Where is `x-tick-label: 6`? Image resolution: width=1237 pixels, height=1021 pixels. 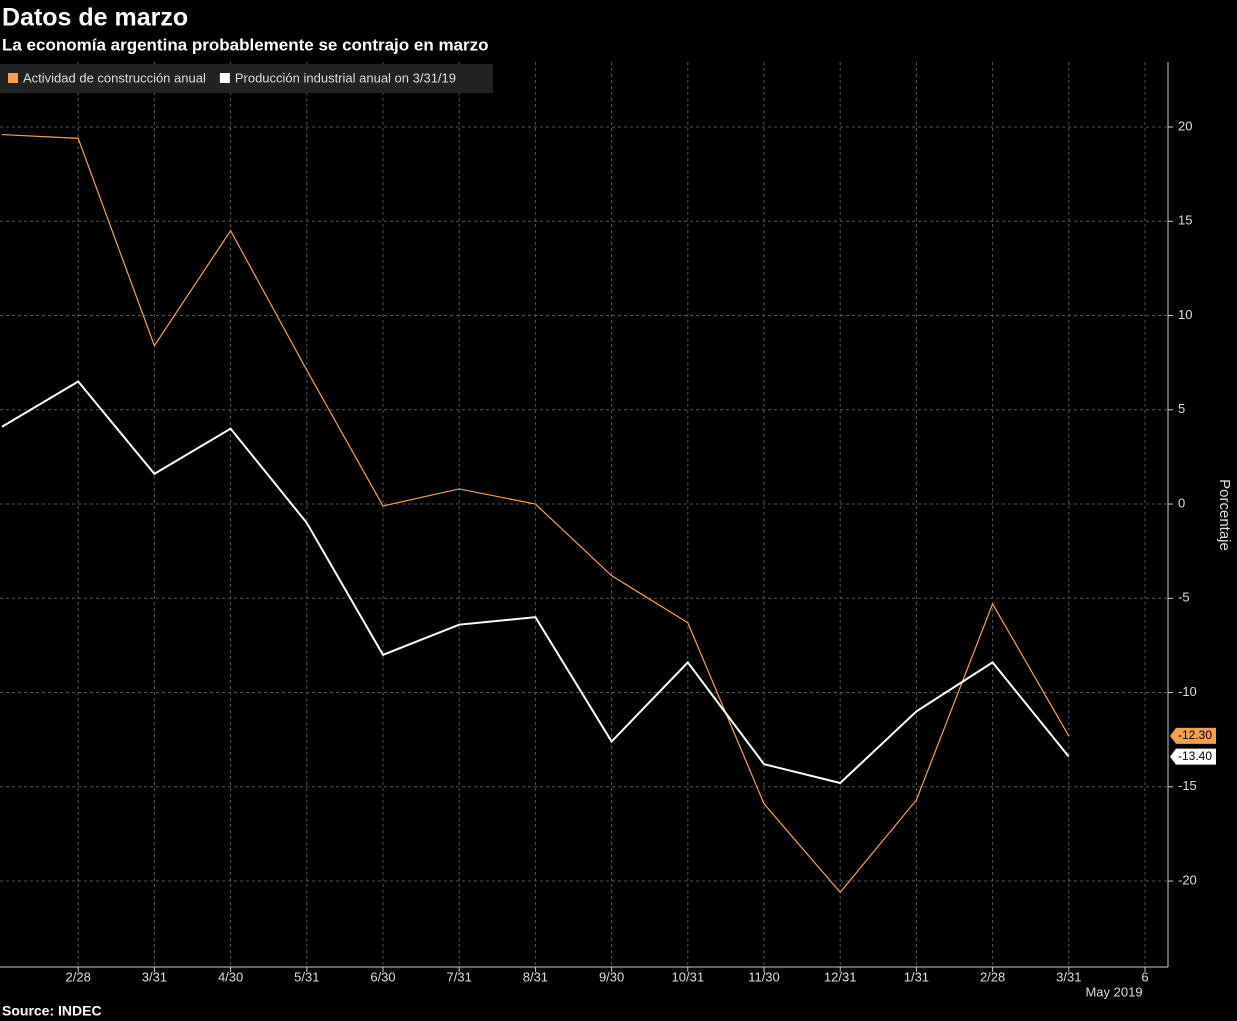 x-tick-label: 6 is located at coordinates (1144, 976).